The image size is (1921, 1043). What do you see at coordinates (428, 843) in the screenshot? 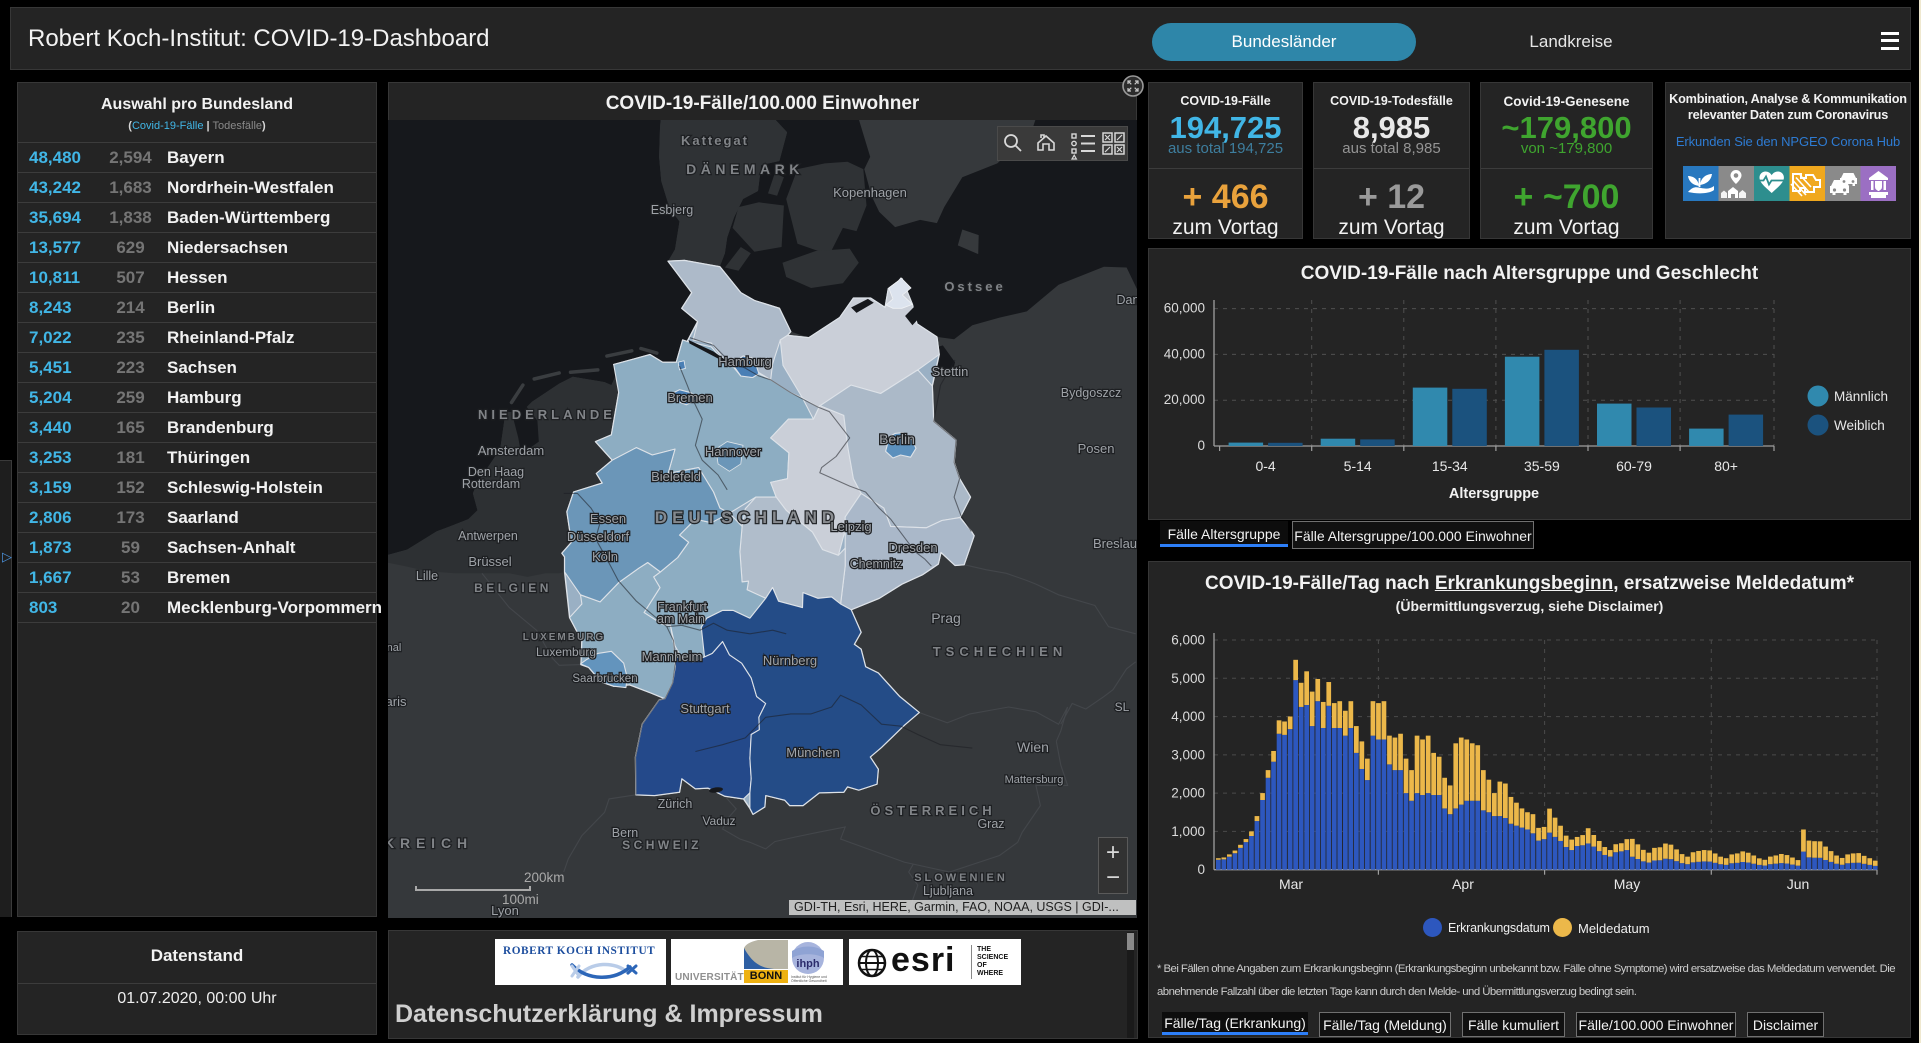
I see `svg-text: K R E I C H` at bounding box center [428, 843].